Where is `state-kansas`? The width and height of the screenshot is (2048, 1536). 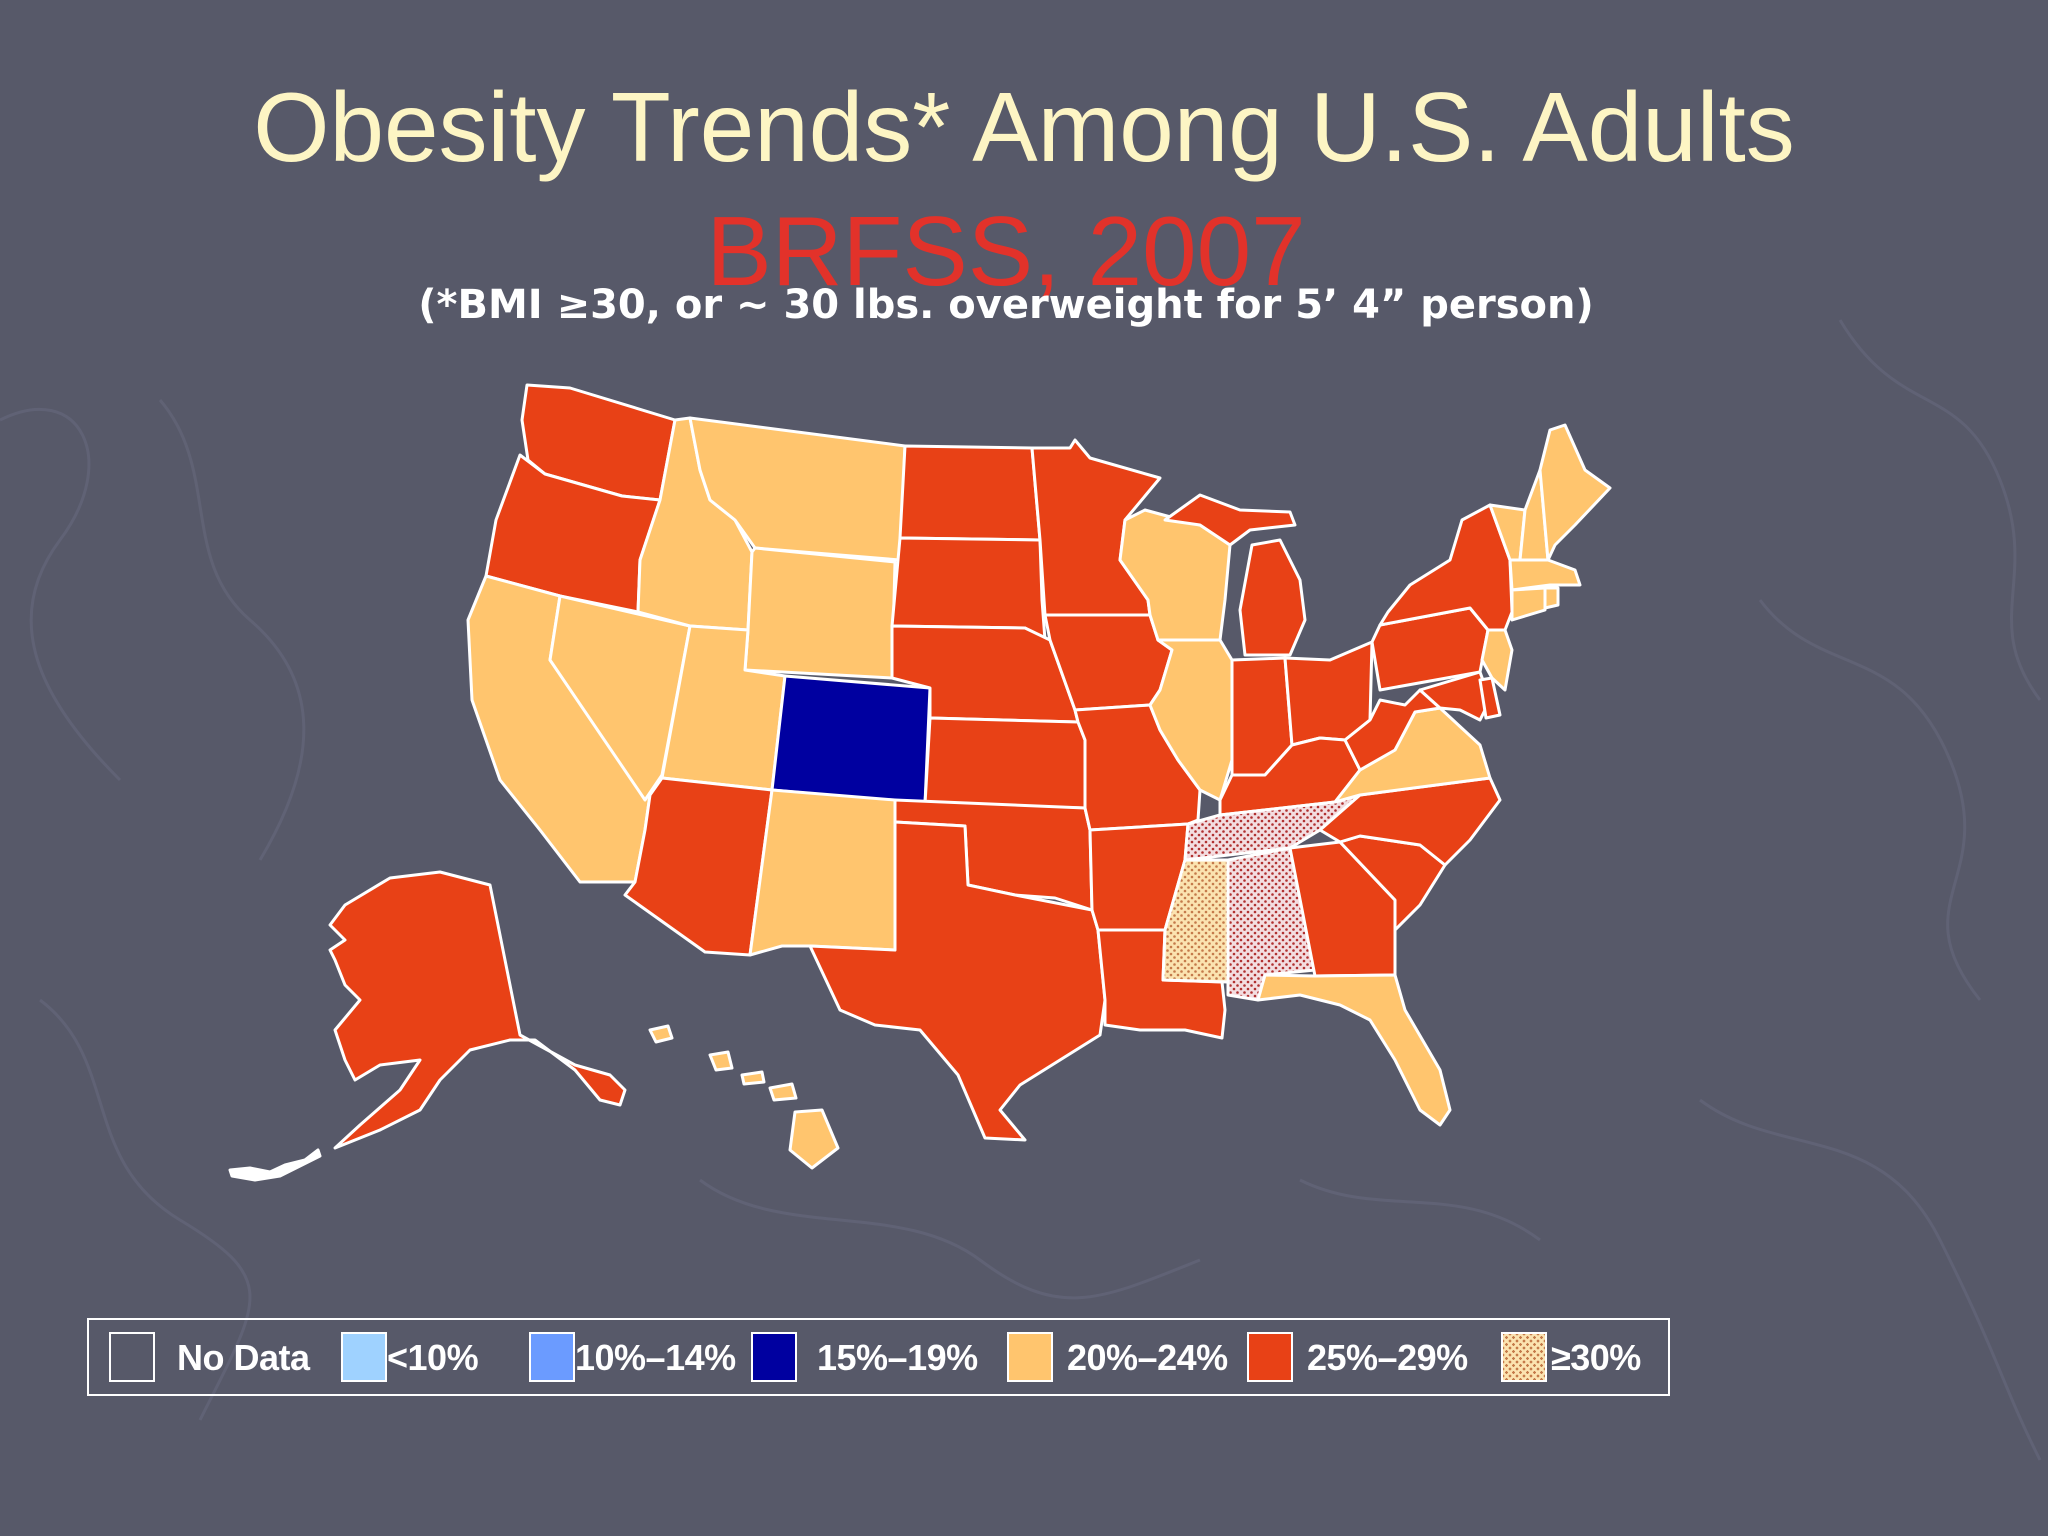
state-kansas is located at coordinates (1005, 763).